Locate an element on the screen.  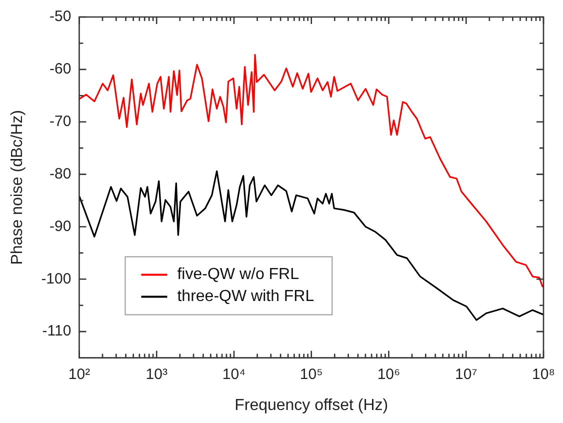
y-tick-label: -50 is located at coordinates (61, 17).